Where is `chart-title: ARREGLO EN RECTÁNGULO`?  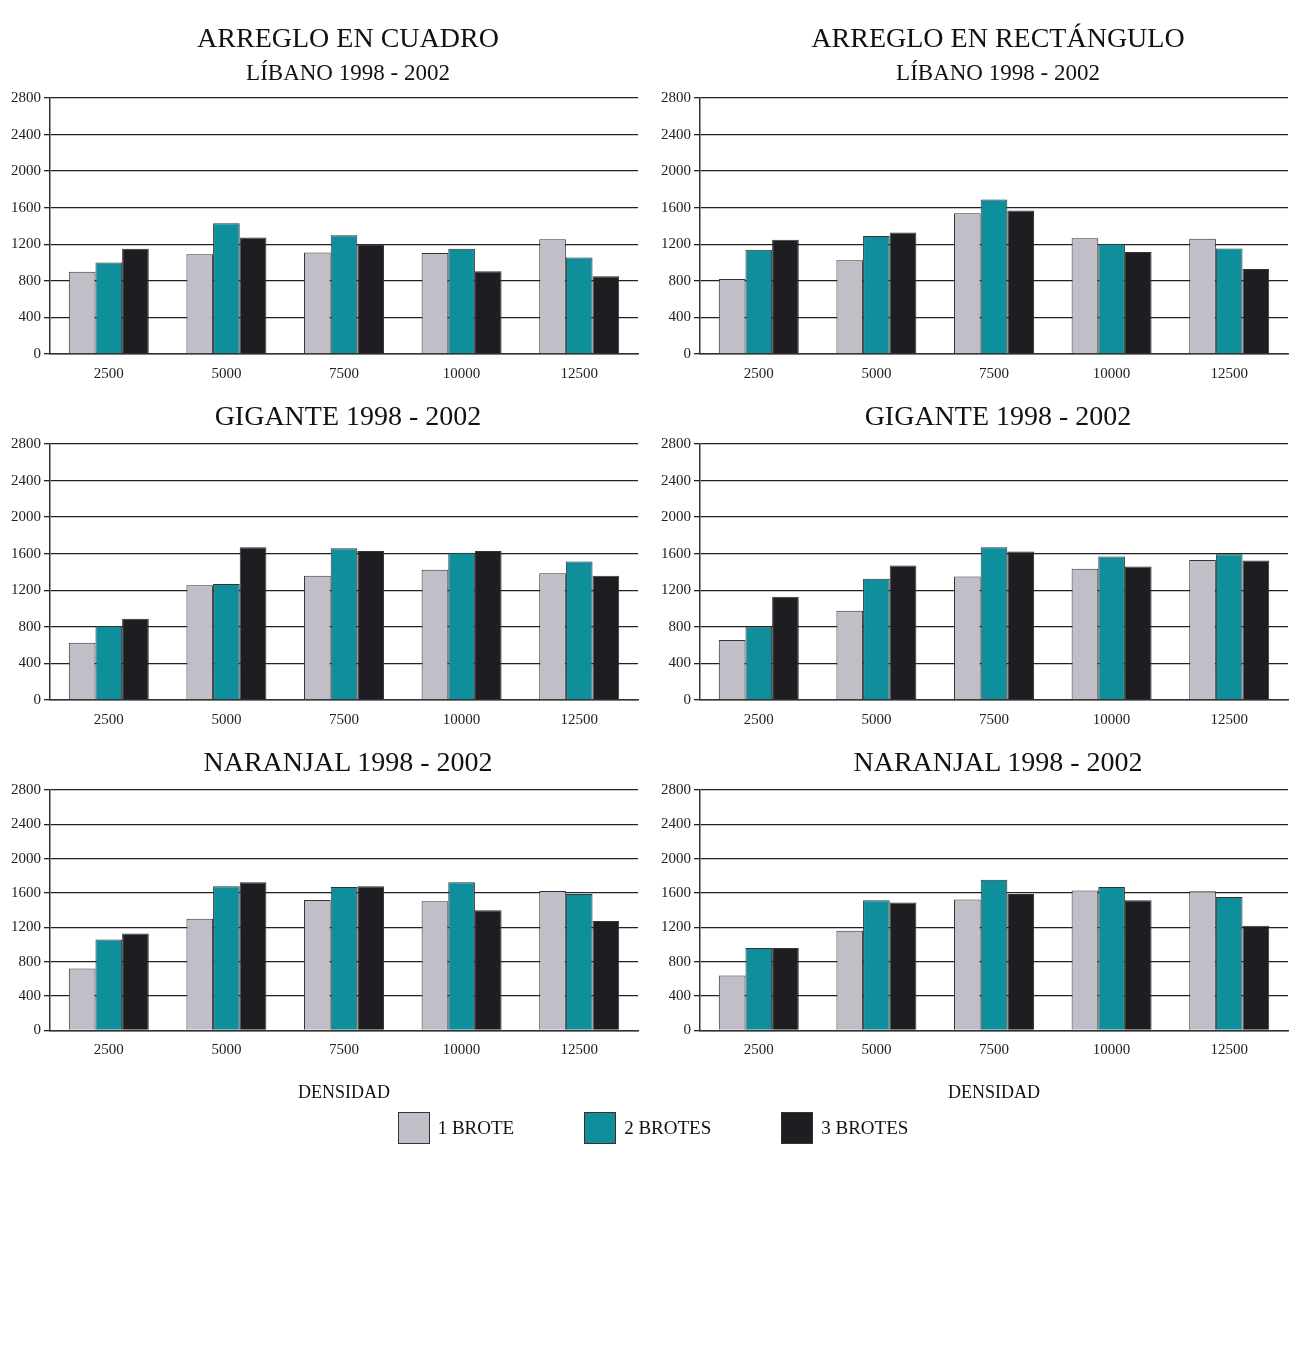 chart-title: ARREGLO EN RECTÁNGULO is located at coordinates (998, 38).